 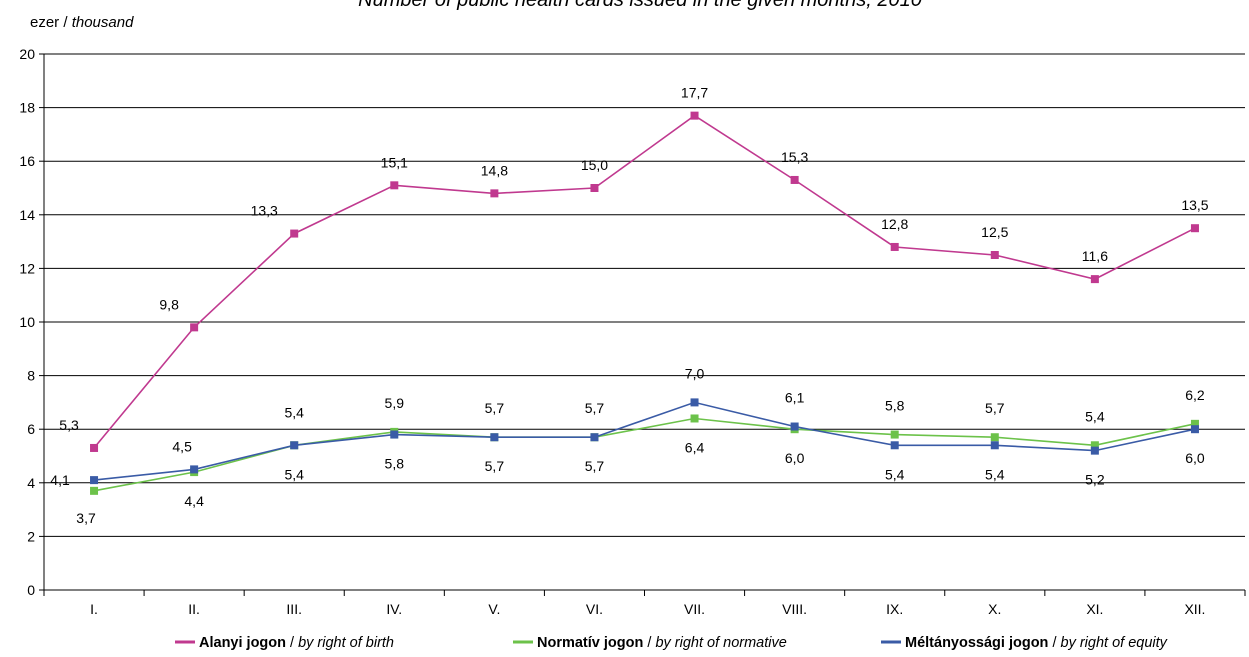 I want to click on legend-entry-1: Alanyi jogon / by right of birth, so click(x=296, y=643).